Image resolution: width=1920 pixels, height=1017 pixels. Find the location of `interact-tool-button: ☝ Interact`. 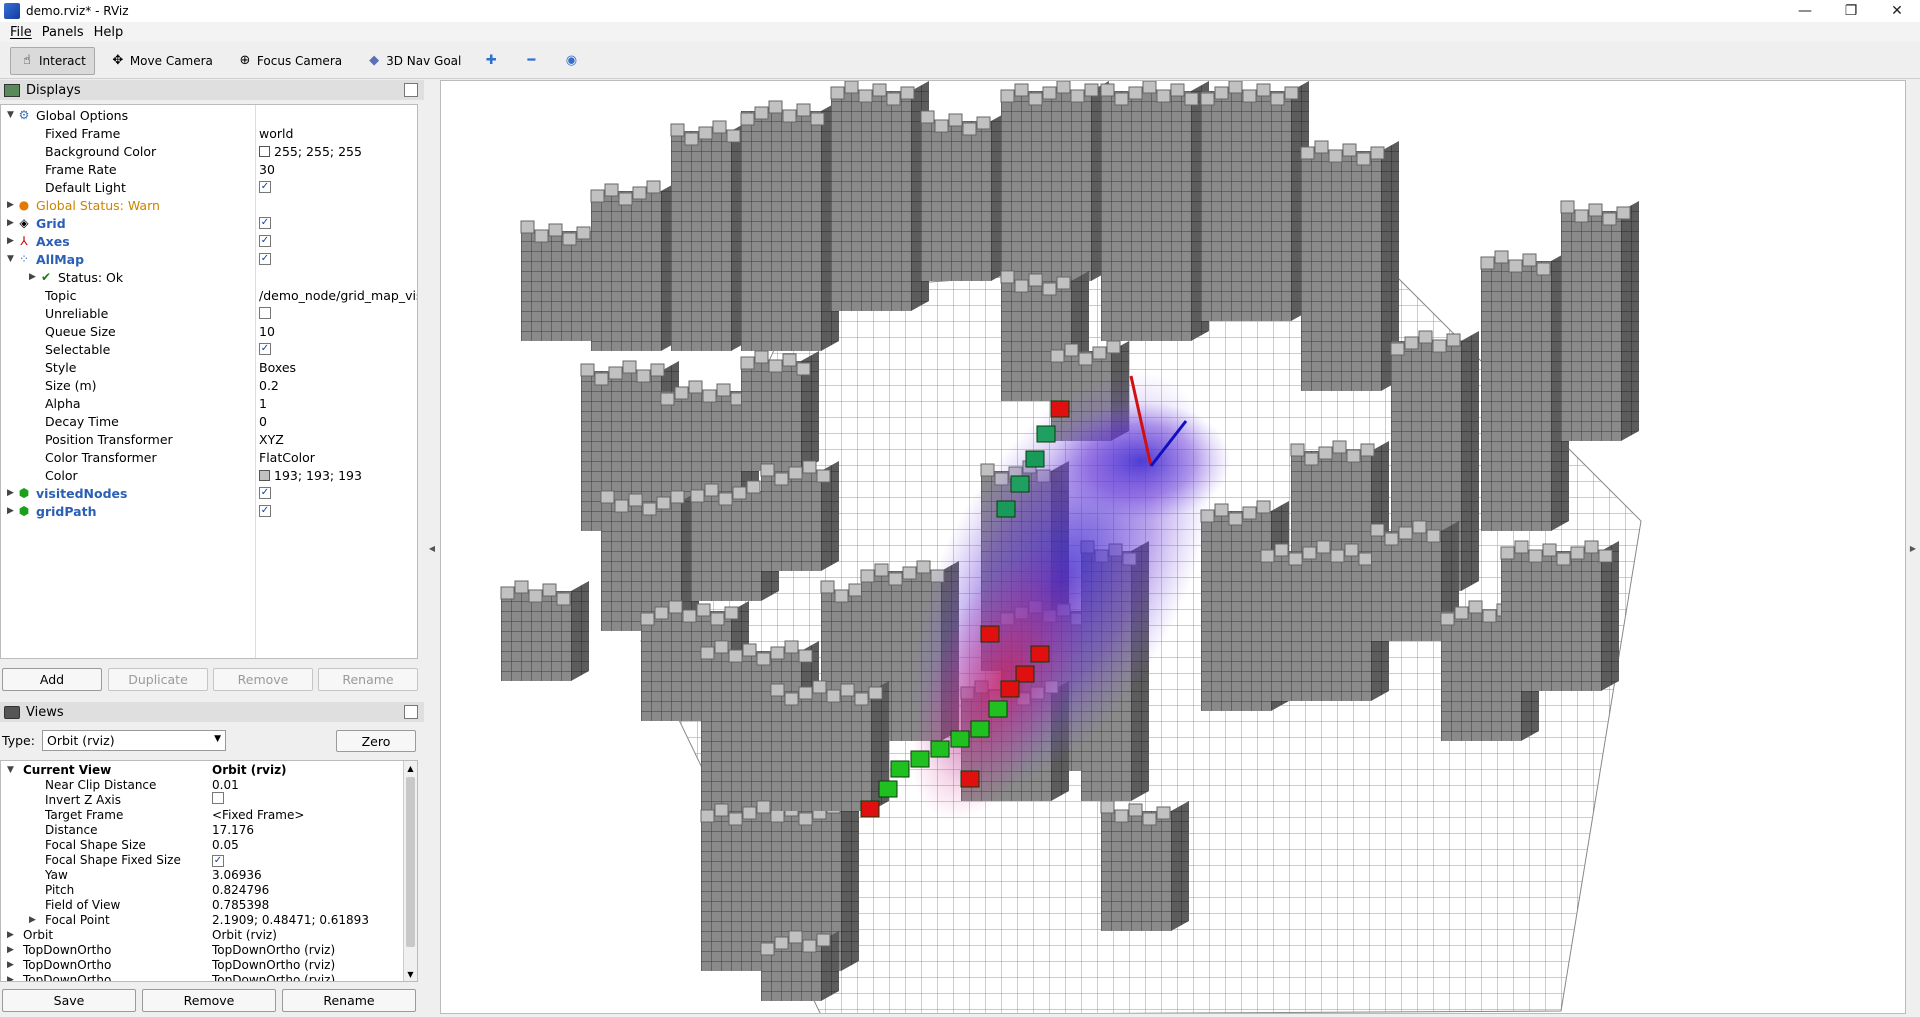

interact-tool-button: ☝ Interact is located at coordinates (52, 60).